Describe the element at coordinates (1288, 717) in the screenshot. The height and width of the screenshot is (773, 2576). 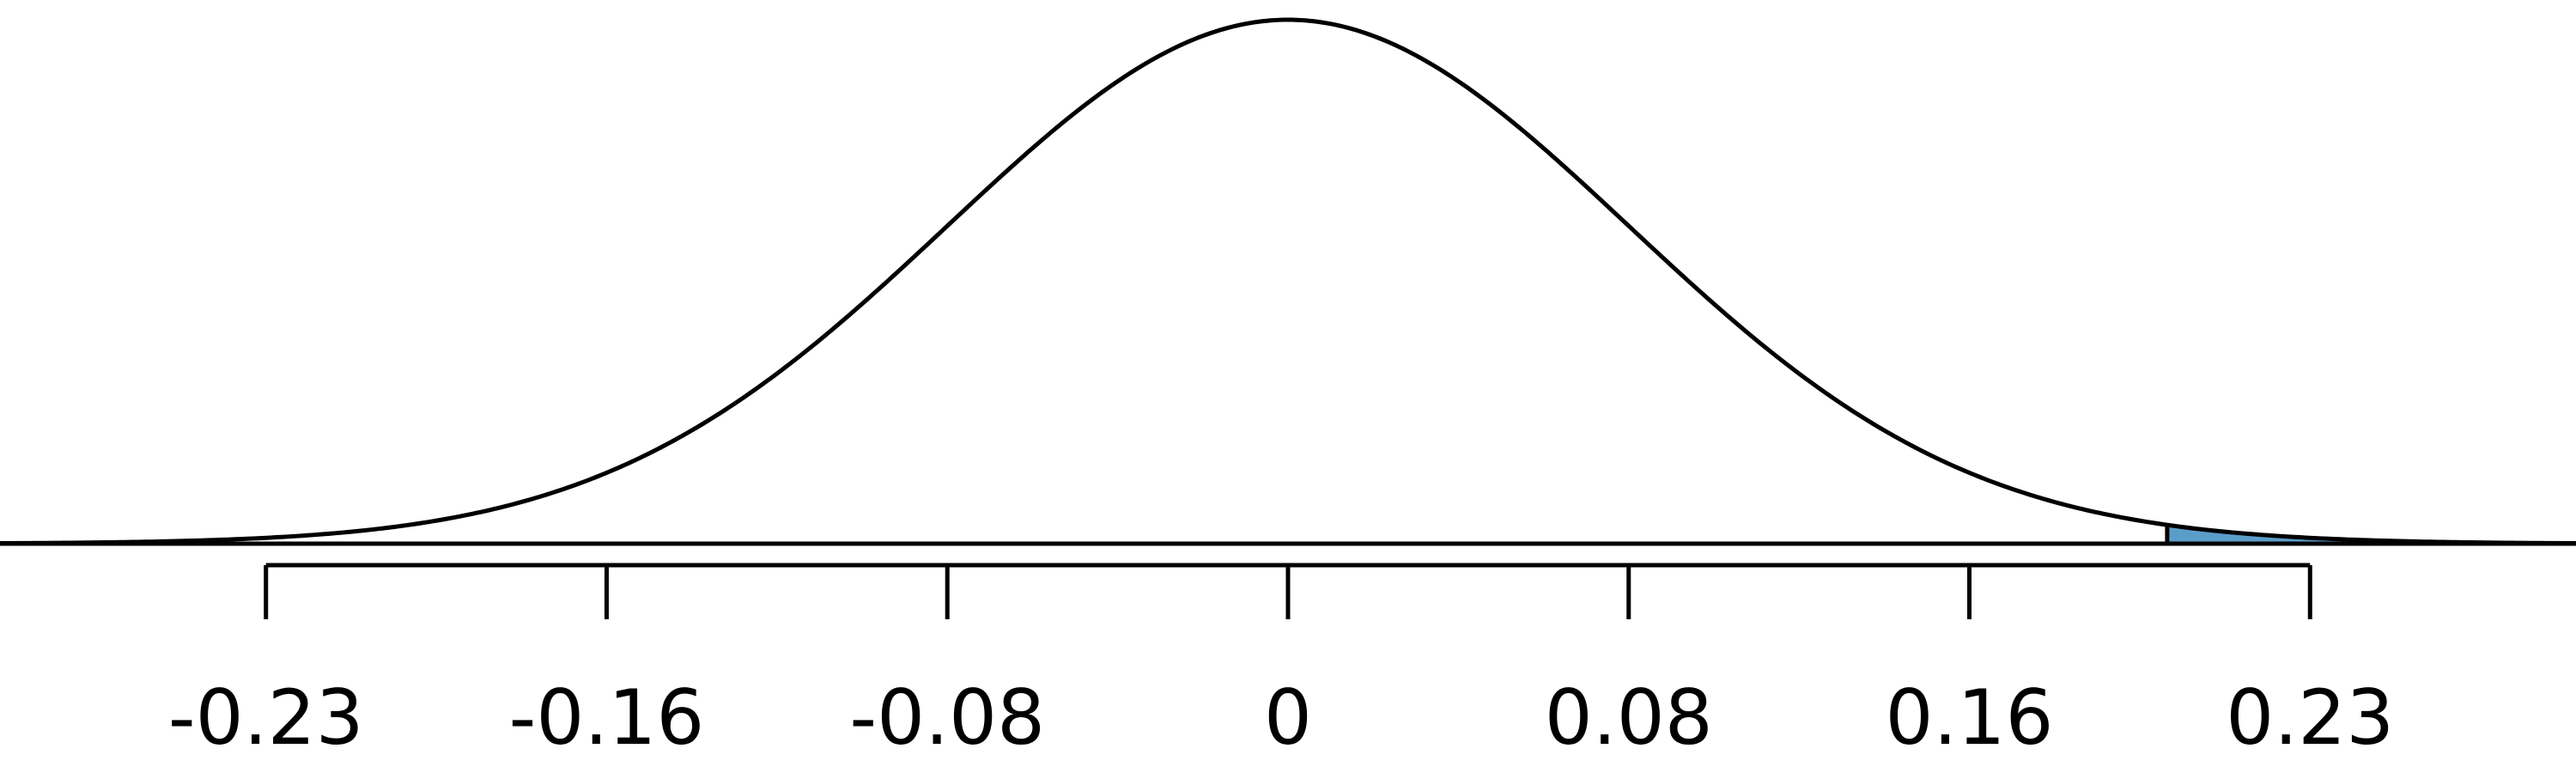
I see `x-tick-label: 0` at that location.